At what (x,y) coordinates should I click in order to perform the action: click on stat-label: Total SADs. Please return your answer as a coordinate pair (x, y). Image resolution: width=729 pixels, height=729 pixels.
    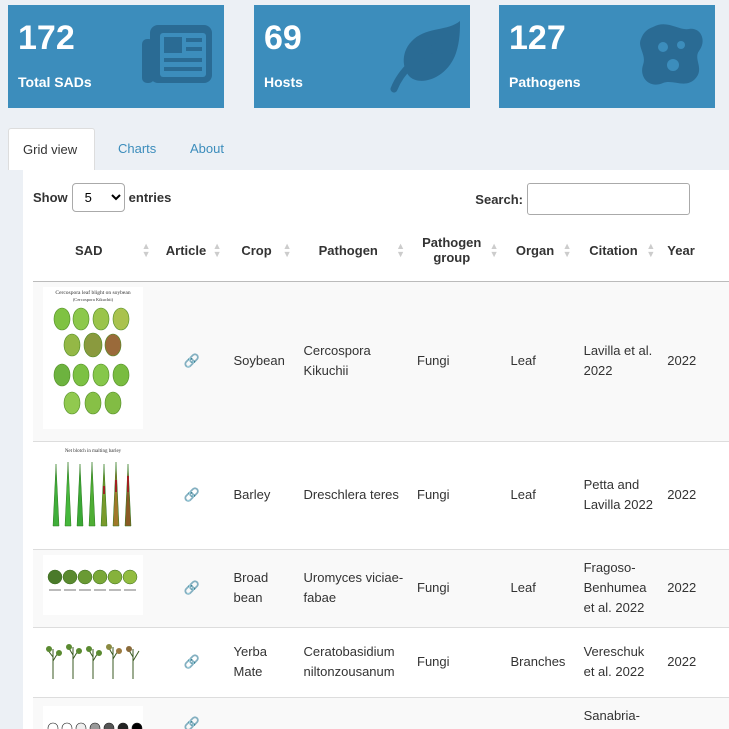
    Looking at the image, I should click on (55, 82).